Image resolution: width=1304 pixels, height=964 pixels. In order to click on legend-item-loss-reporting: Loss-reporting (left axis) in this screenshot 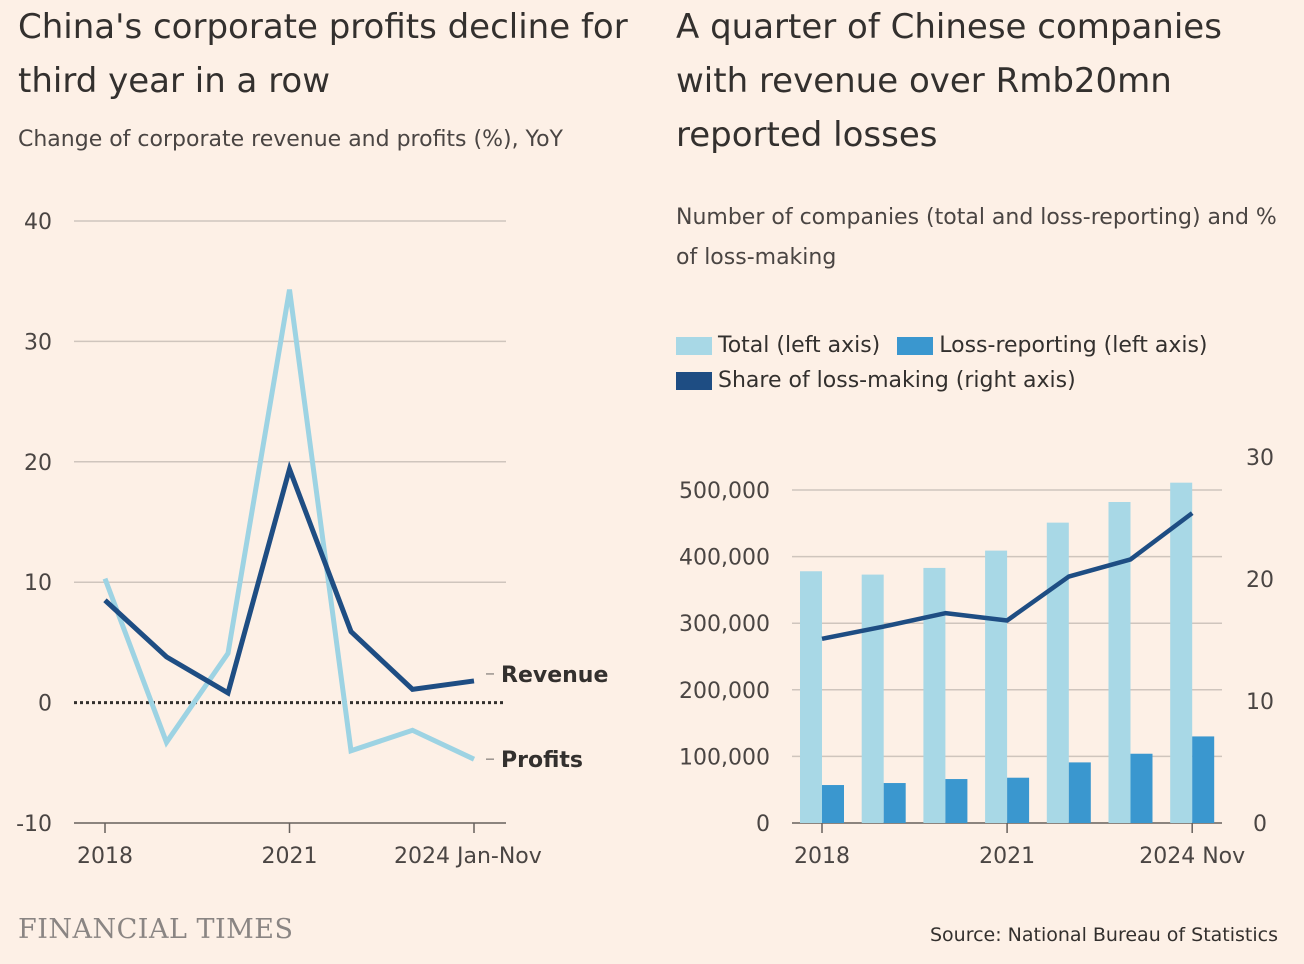, I will do `click(1052, 346)`.